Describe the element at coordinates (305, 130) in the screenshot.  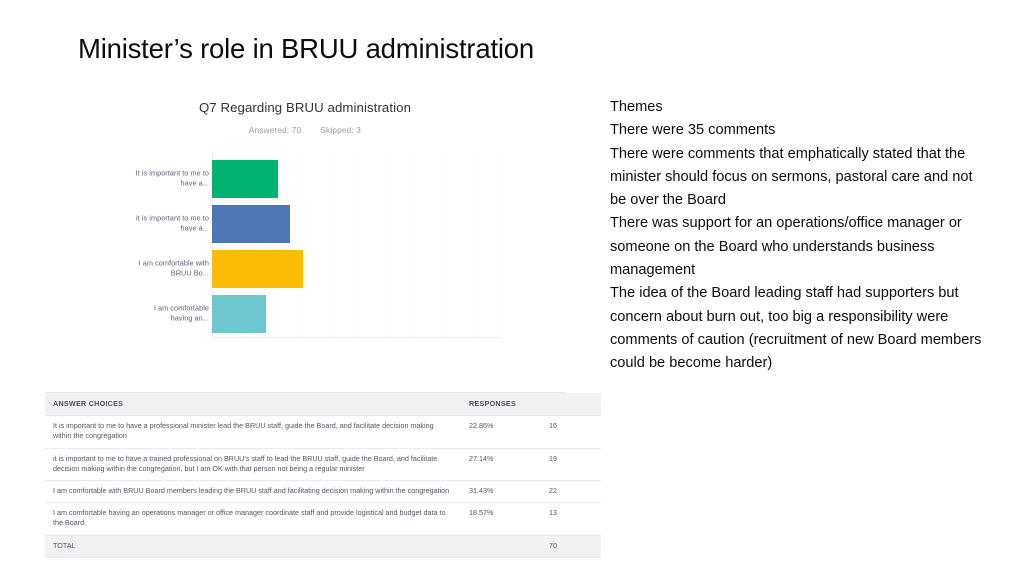
I see `chart-response-meta: Answered: 70 Skipped: 3` at that location.